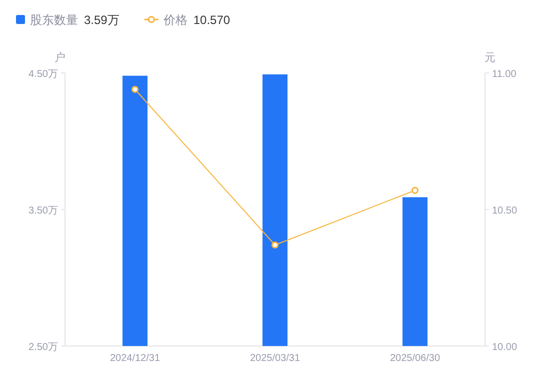 The width and height of the screenshot is (550, 381). Describe the element at coordinates (43, 74) in the screenshot. I see `y-tick-label: 4.50万` at that location.